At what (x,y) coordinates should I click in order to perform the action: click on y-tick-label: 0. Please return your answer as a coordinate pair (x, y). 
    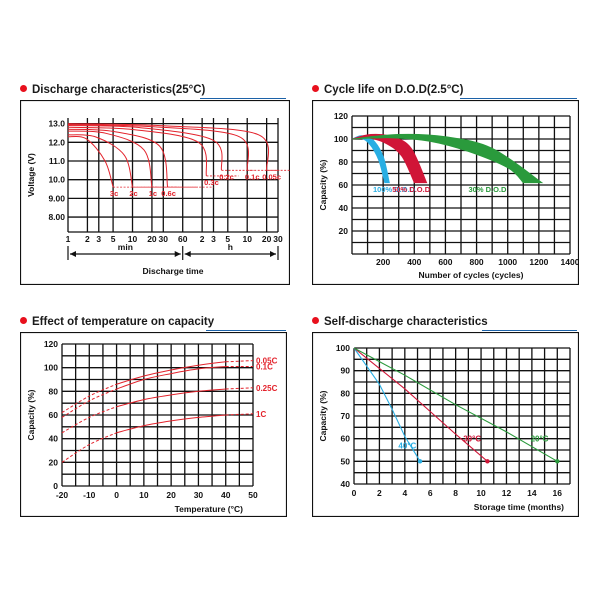
    Looking at the image, I should click on (55, 486).